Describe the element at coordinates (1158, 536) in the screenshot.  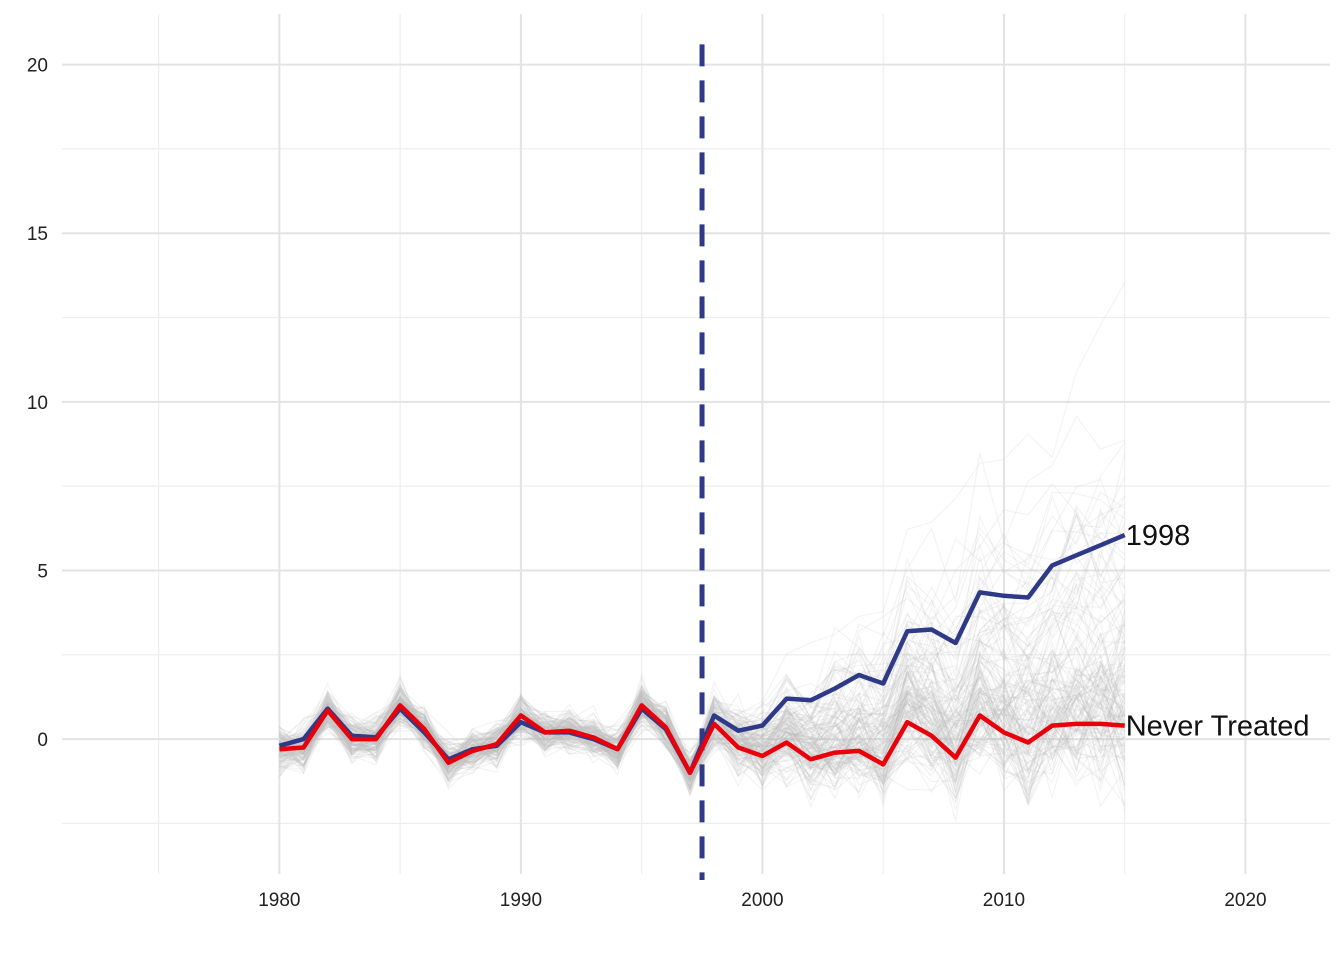
I see `series-label-1998: 1998` at that location.